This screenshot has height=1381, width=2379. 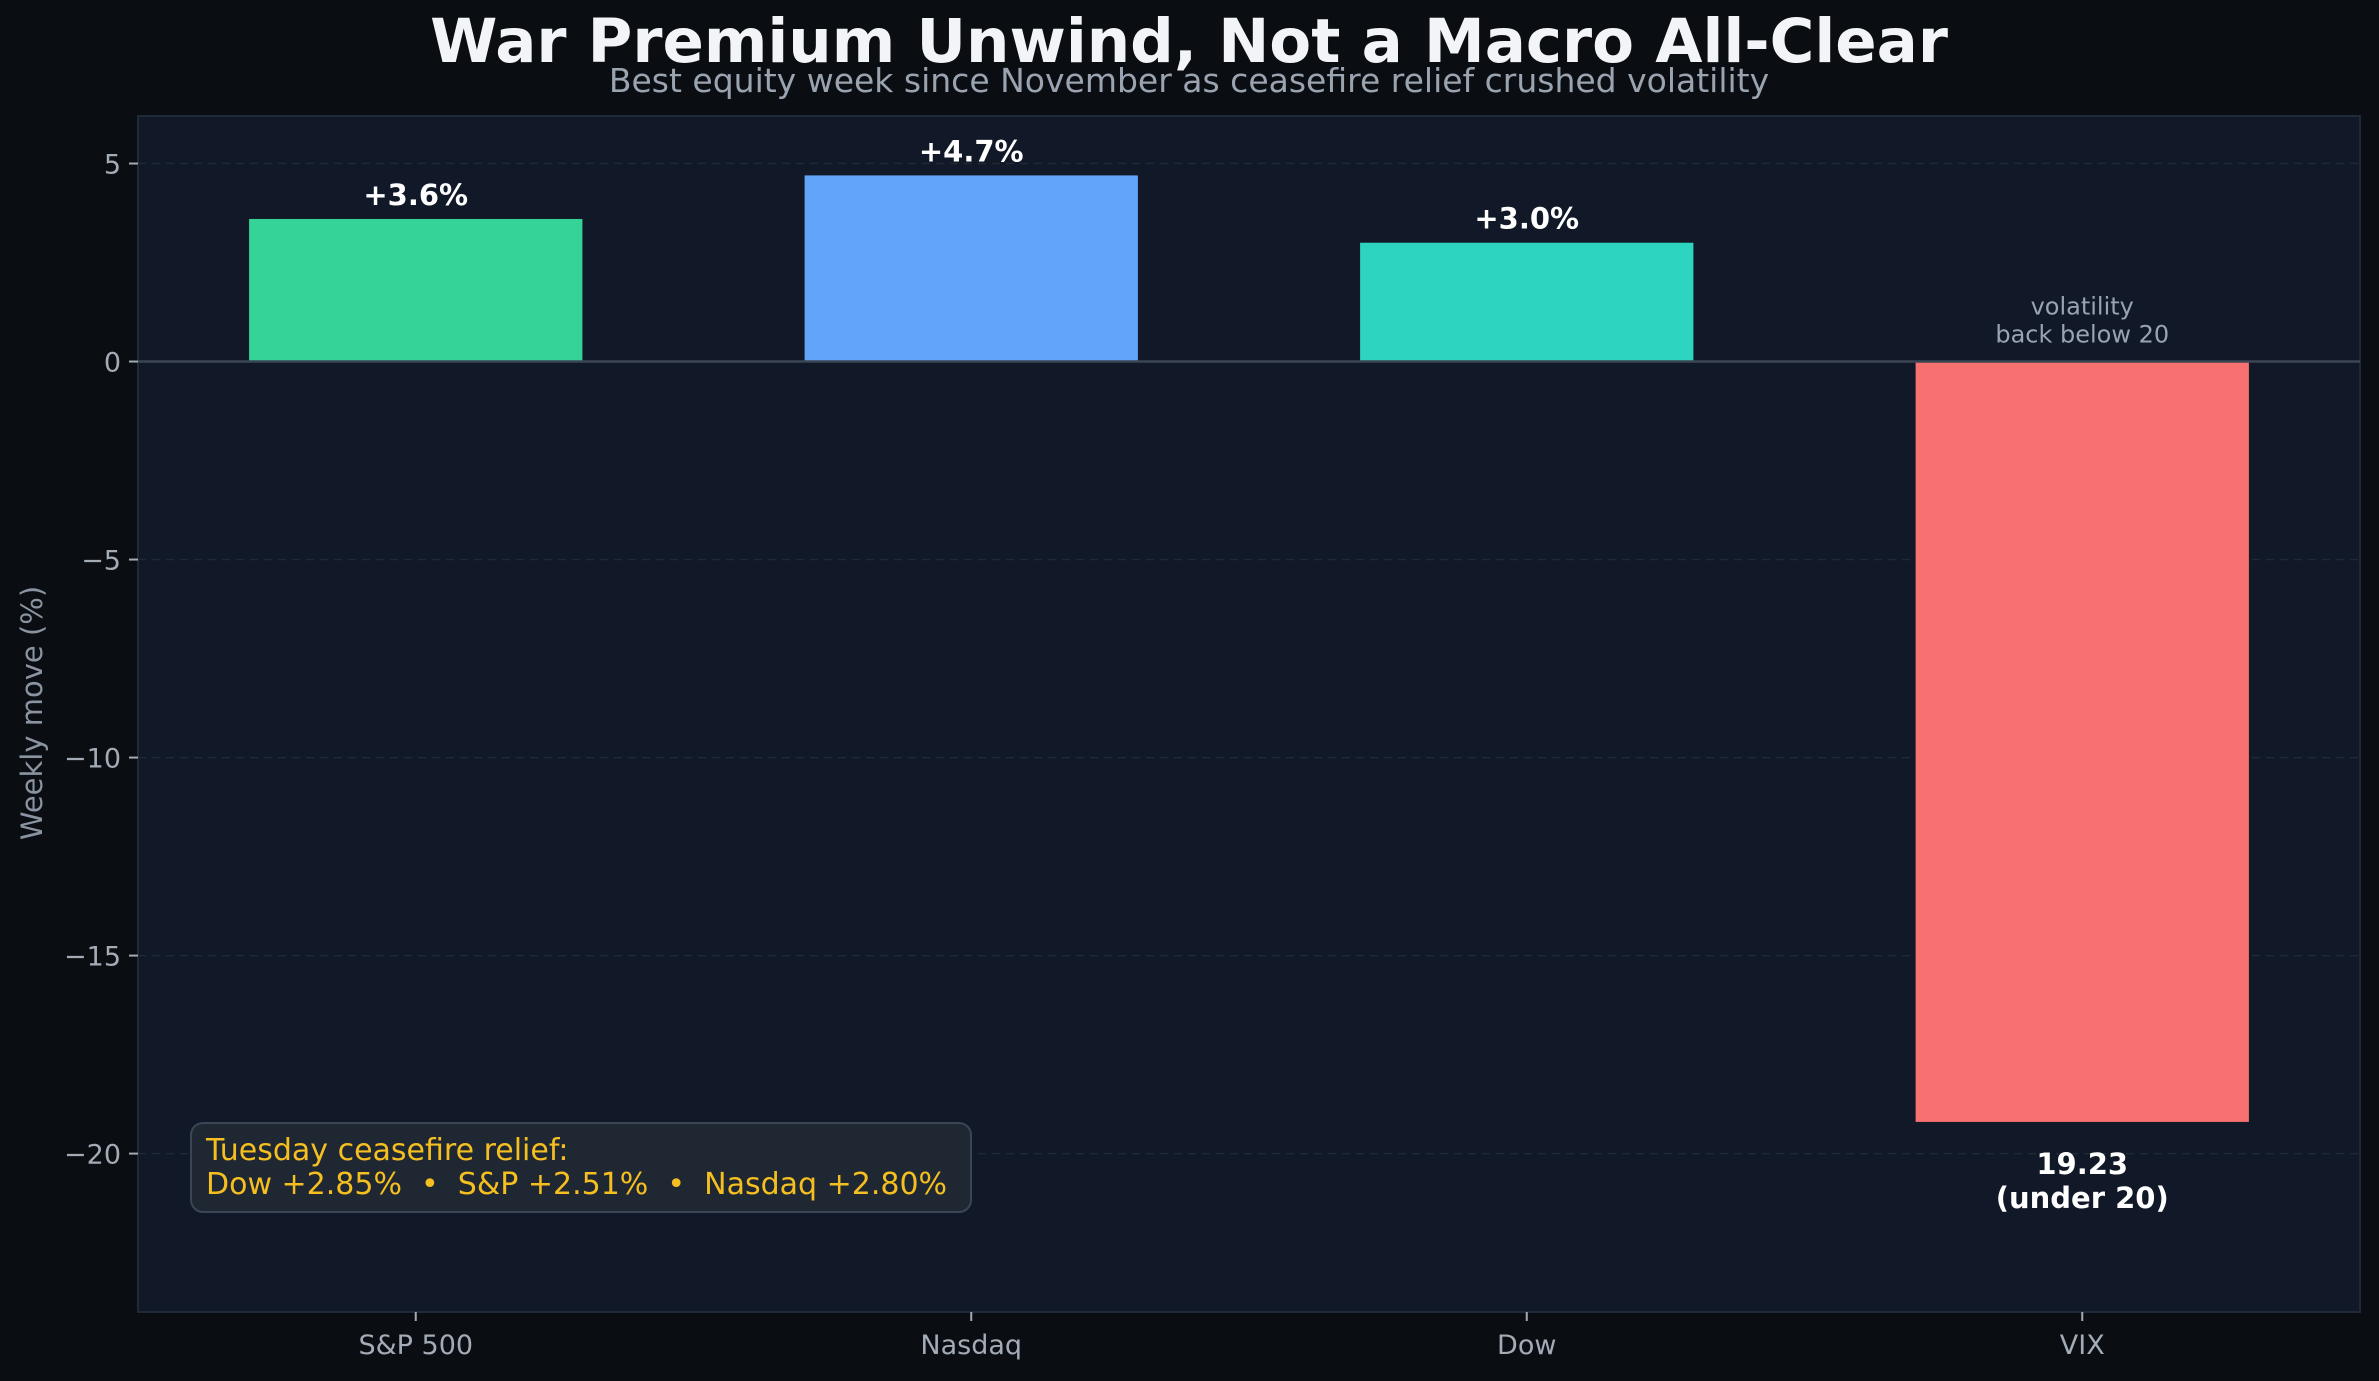 What do you see at coordinates (2082, 1198) in the screenshot?
I see `bar-value-label-line: (under 20)` at bounding box center [2082, 1198].